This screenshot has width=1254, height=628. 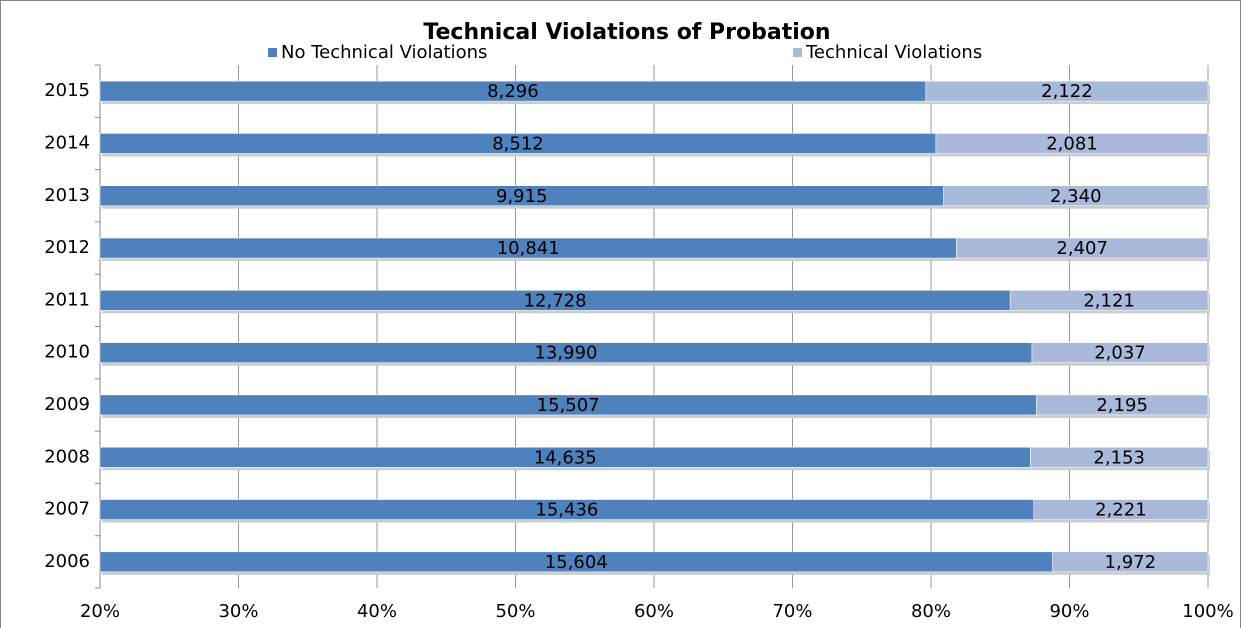 What do you see at coordinates (522, 196) in the screenshot?
I see `value-label: 9,915` at bounding box center [522, 196].